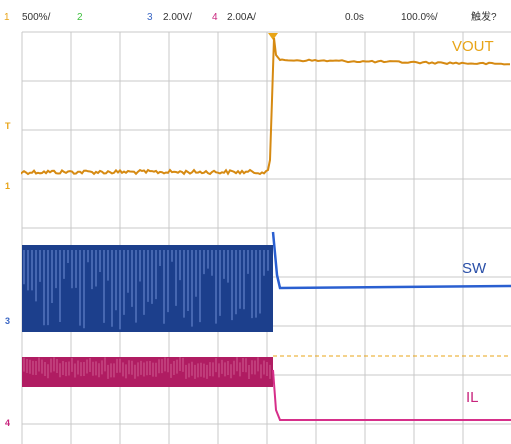  What do you see at coordinates (354, 17) in the screenshot?
I see `time-offset: 0.0s` at bounding box center [354, 17].